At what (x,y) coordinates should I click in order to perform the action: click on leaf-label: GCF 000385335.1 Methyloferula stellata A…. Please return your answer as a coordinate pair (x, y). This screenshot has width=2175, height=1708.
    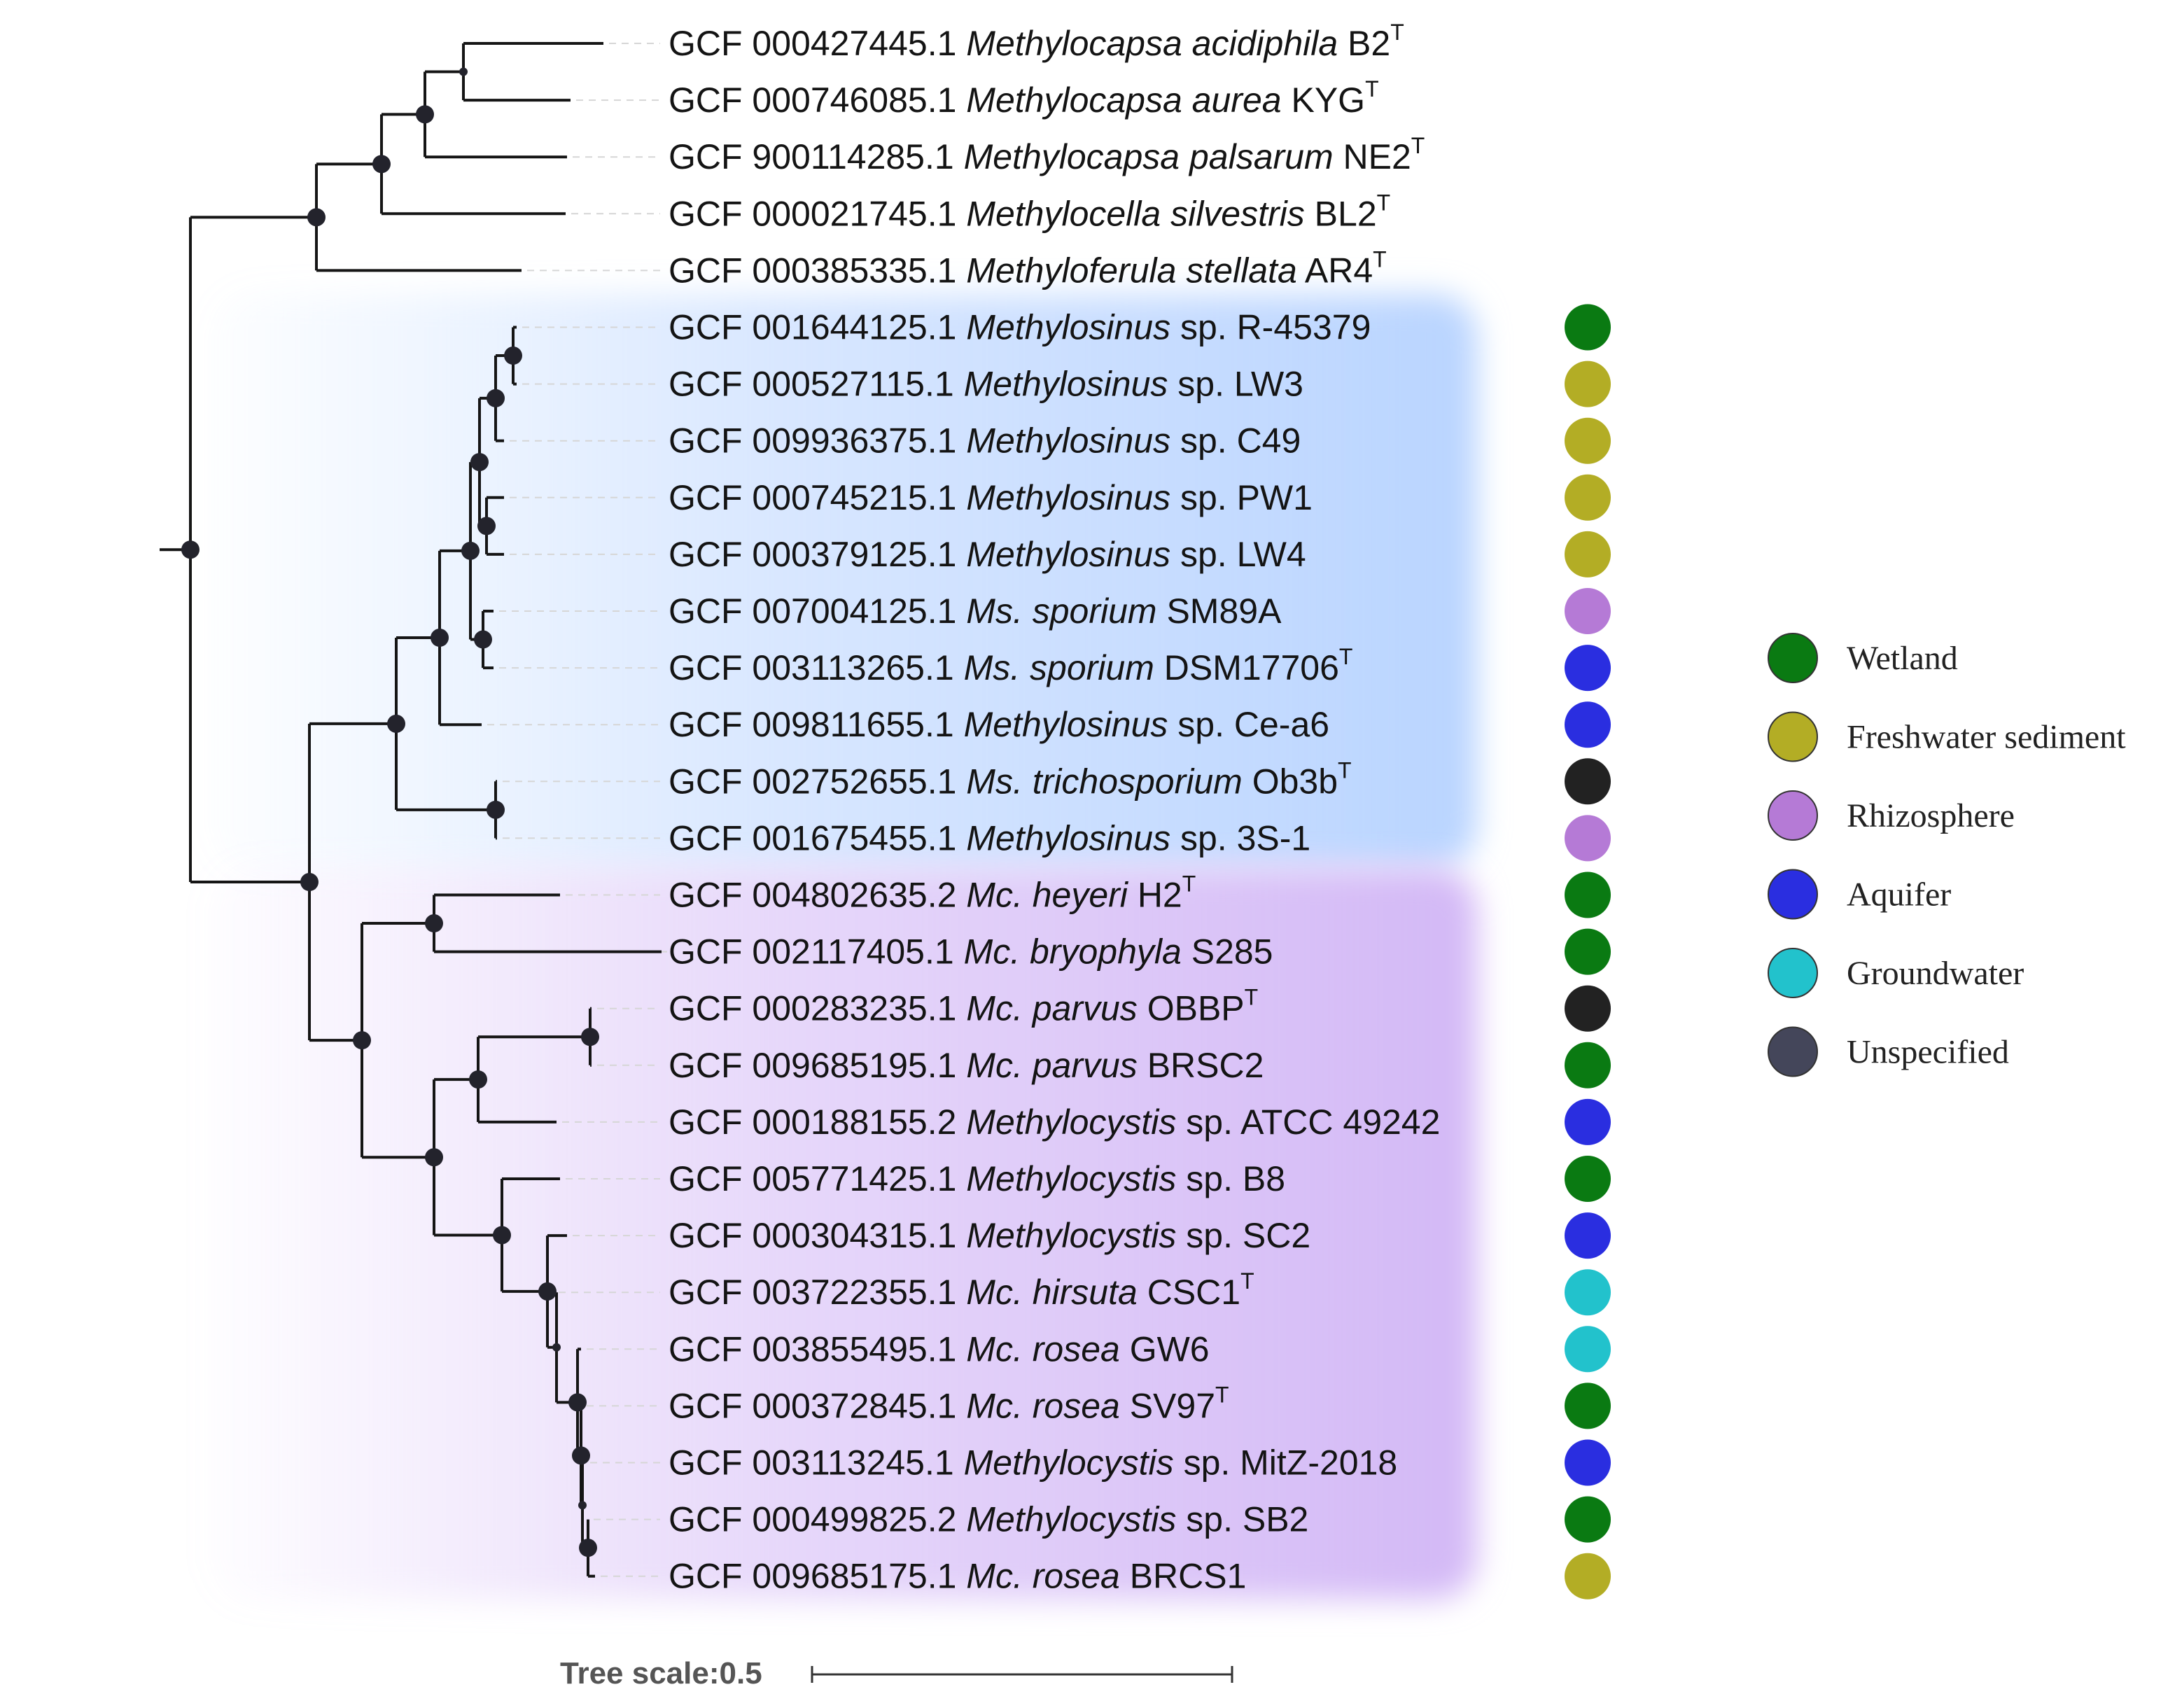
    Looking at the image, I should click on (1028, 268).